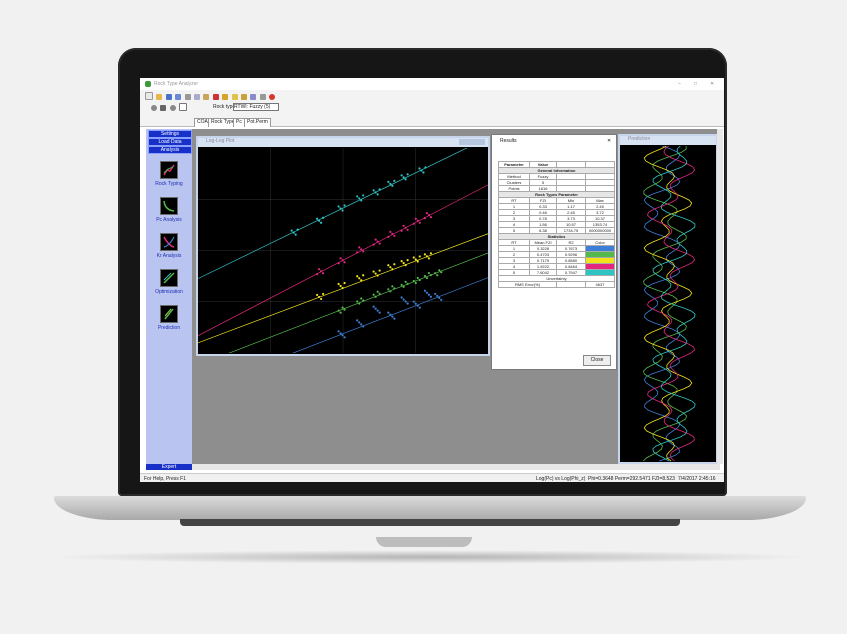  Describe the element at coordinates (257, 122) in the screenshot. I see `tab-pot-perm: Pot.Perm` at that location.